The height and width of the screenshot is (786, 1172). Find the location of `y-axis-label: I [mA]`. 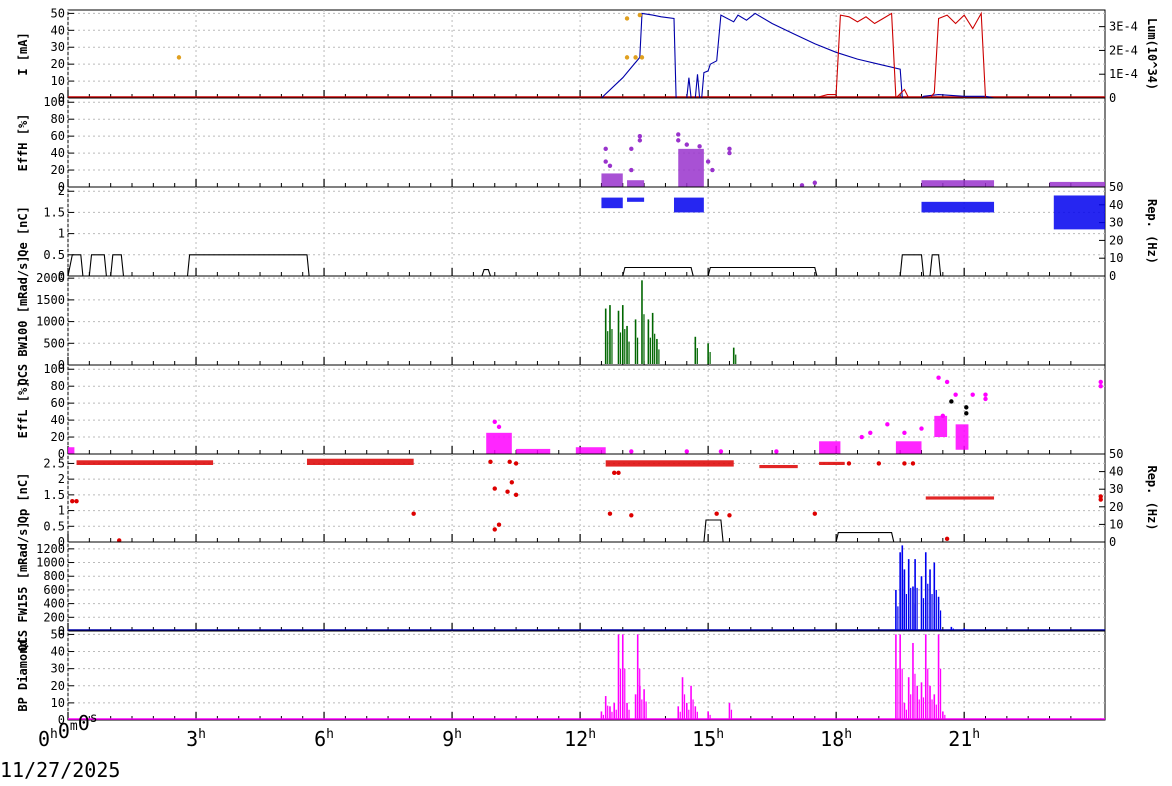

y-axis-label: I [mA] is located at coordinates (23, 53).